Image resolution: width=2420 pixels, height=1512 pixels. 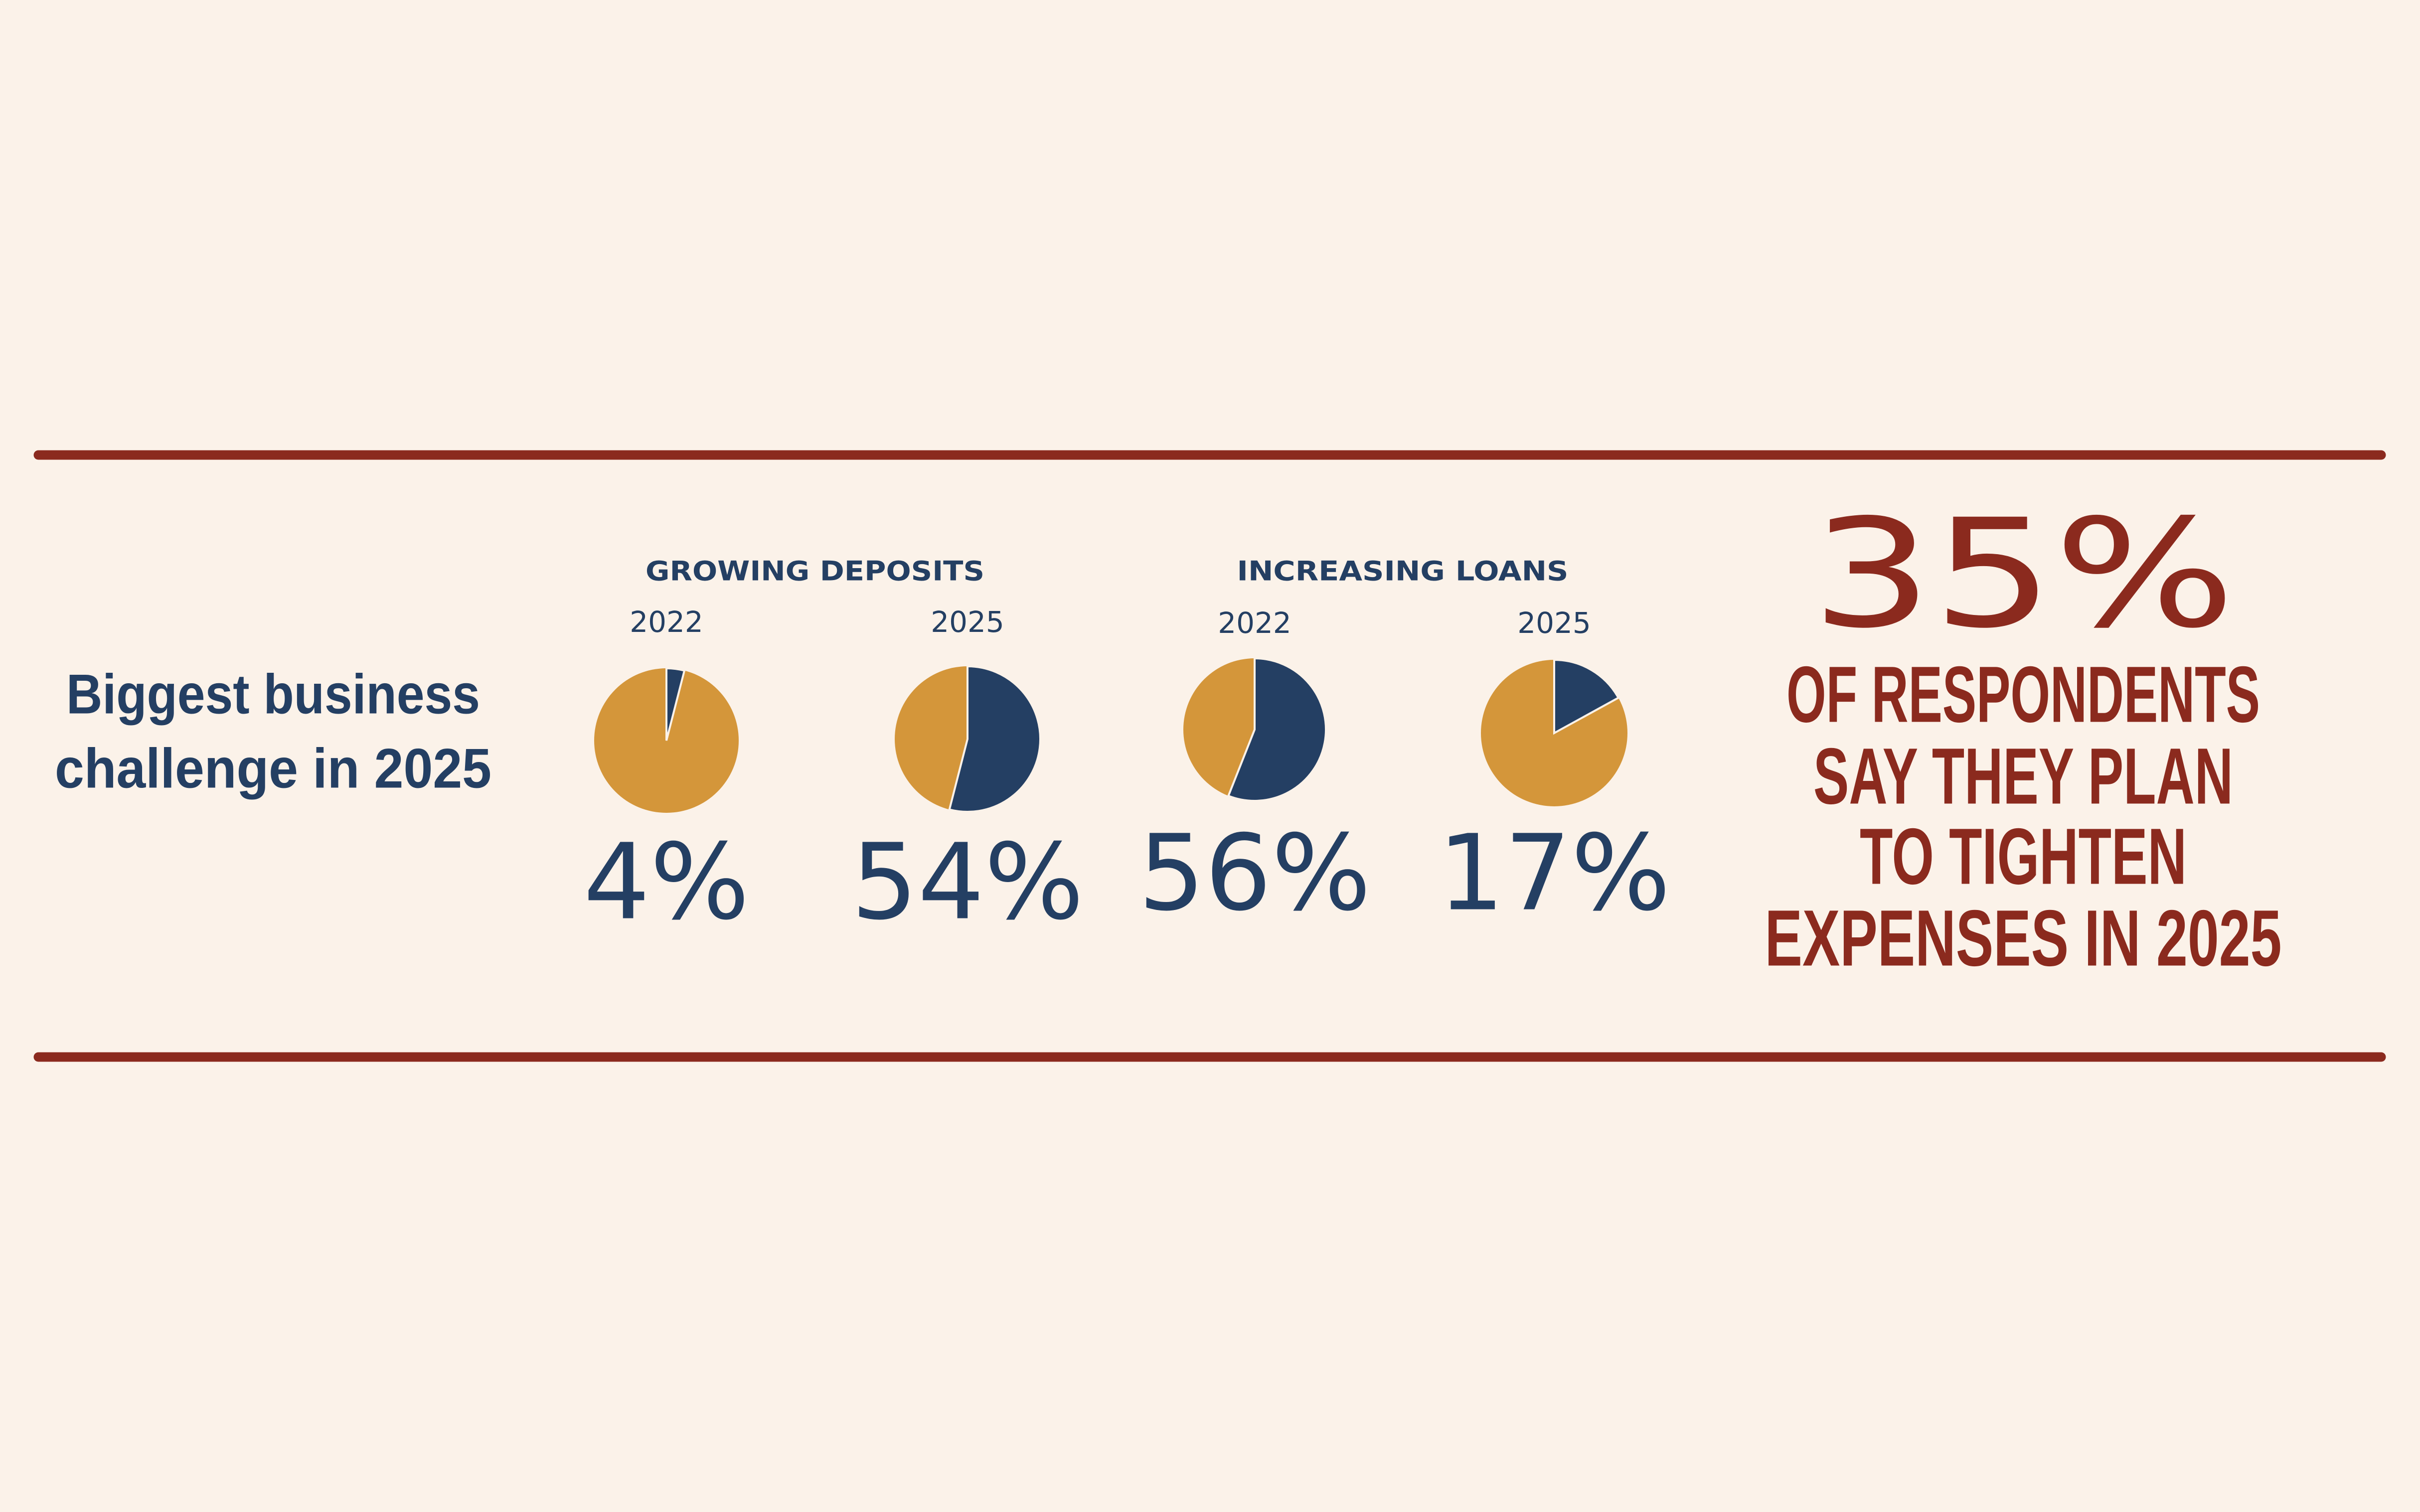 What do you see at coordinates (2023, 777) in the screenshot?
I see `callout-text: SAY THEY PLAN` at bounding box center [2023, 777].